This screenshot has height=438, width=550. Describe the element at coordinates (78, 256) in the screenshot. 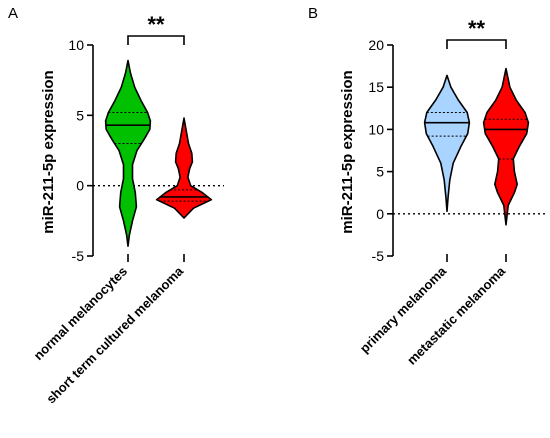

I see `panel-a-y-tick-label: -5` at that location.